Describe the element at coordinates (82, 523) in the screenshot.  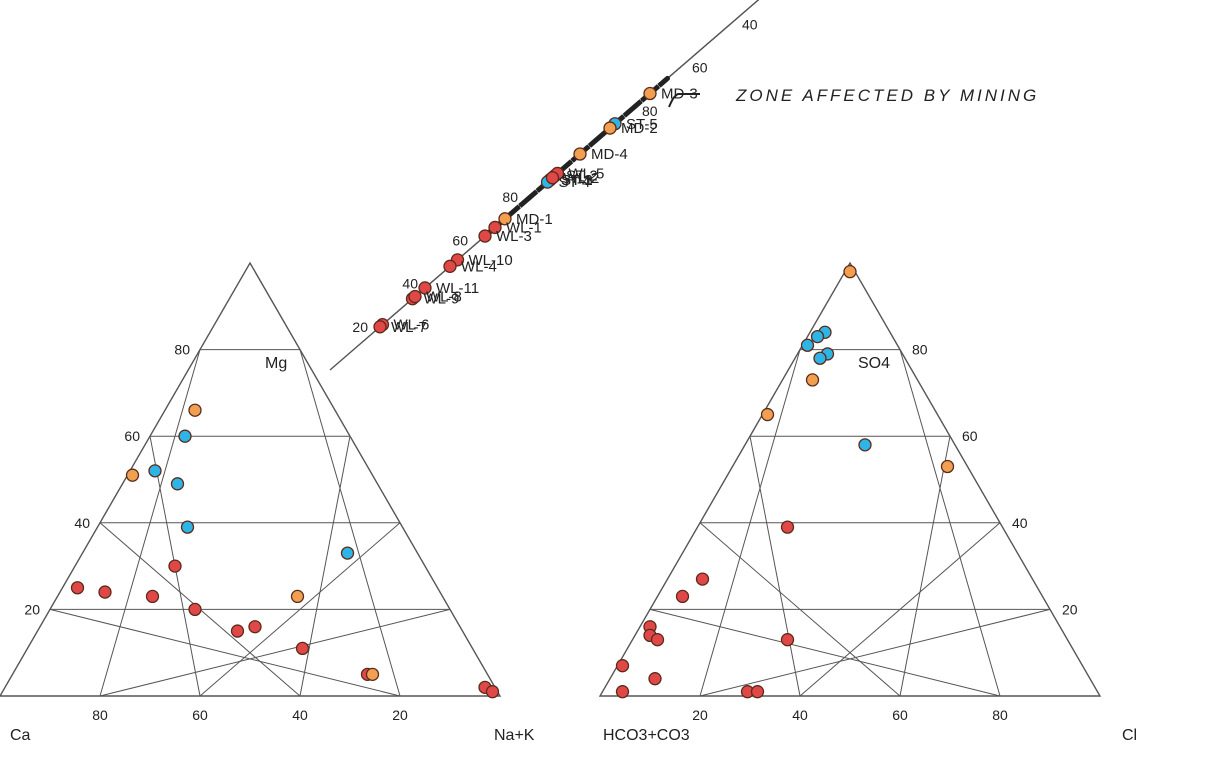
I see `tick-cation-left-40: 40` at that location.